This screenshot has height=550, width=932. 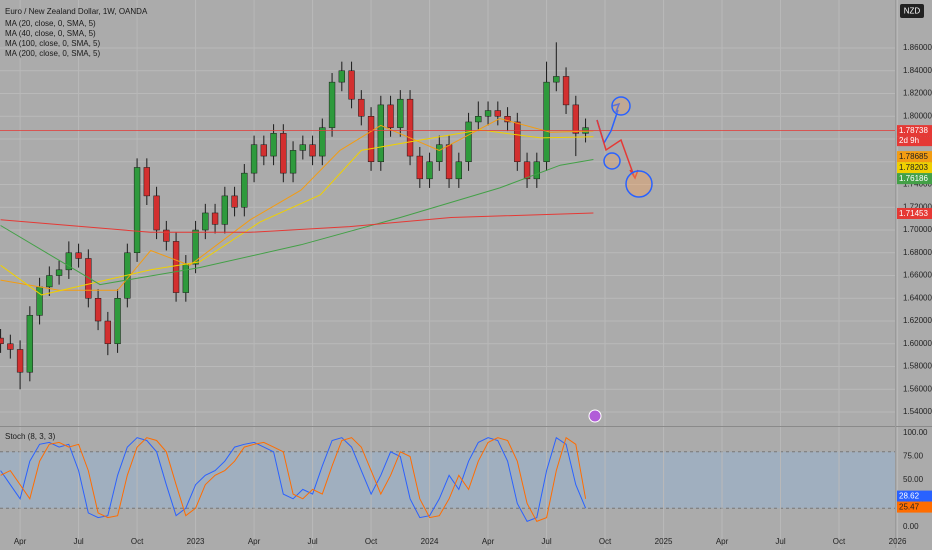 What do you see at coordinates (917, 275) in the screenshot?
I see `y-tick-label: 1.66000` at bounding box center [917, 275].